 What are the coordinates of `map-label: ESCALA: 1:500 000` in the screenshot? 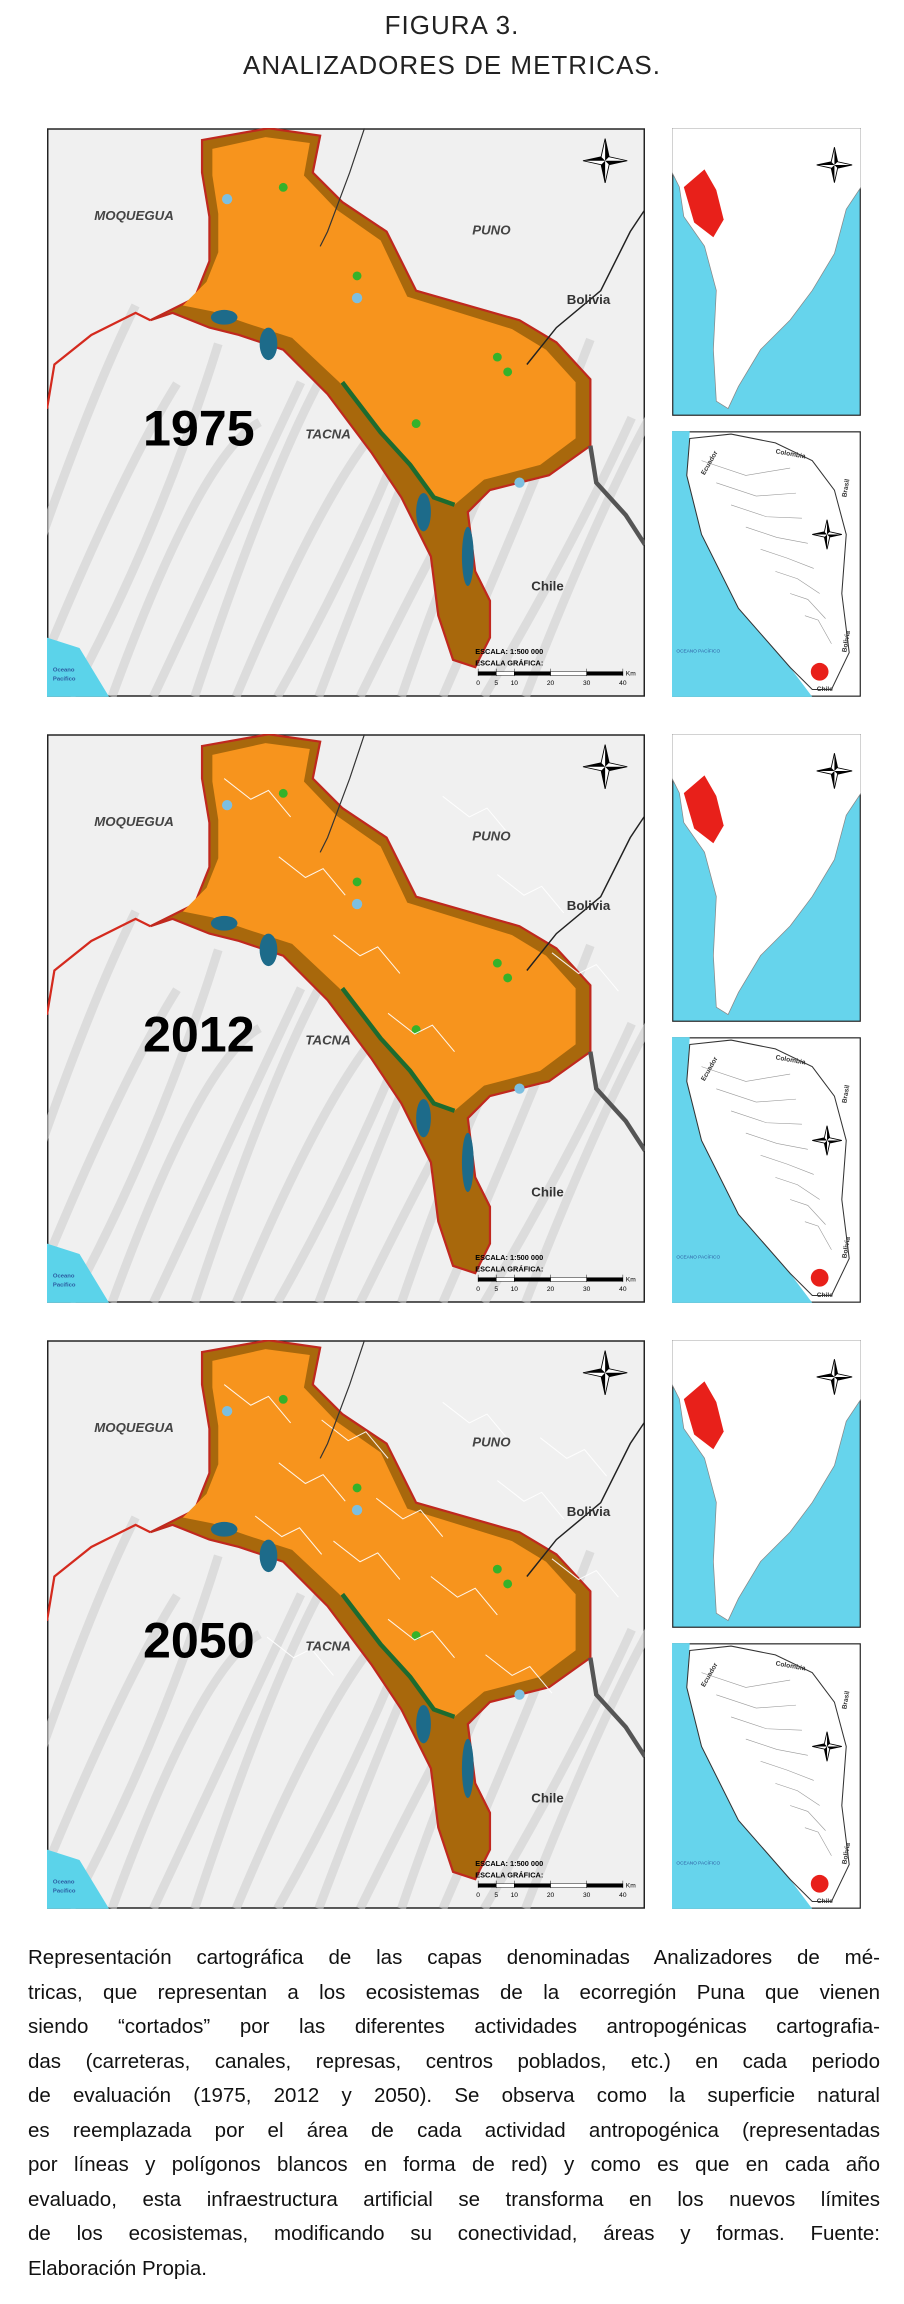 It's located at (509, 651).